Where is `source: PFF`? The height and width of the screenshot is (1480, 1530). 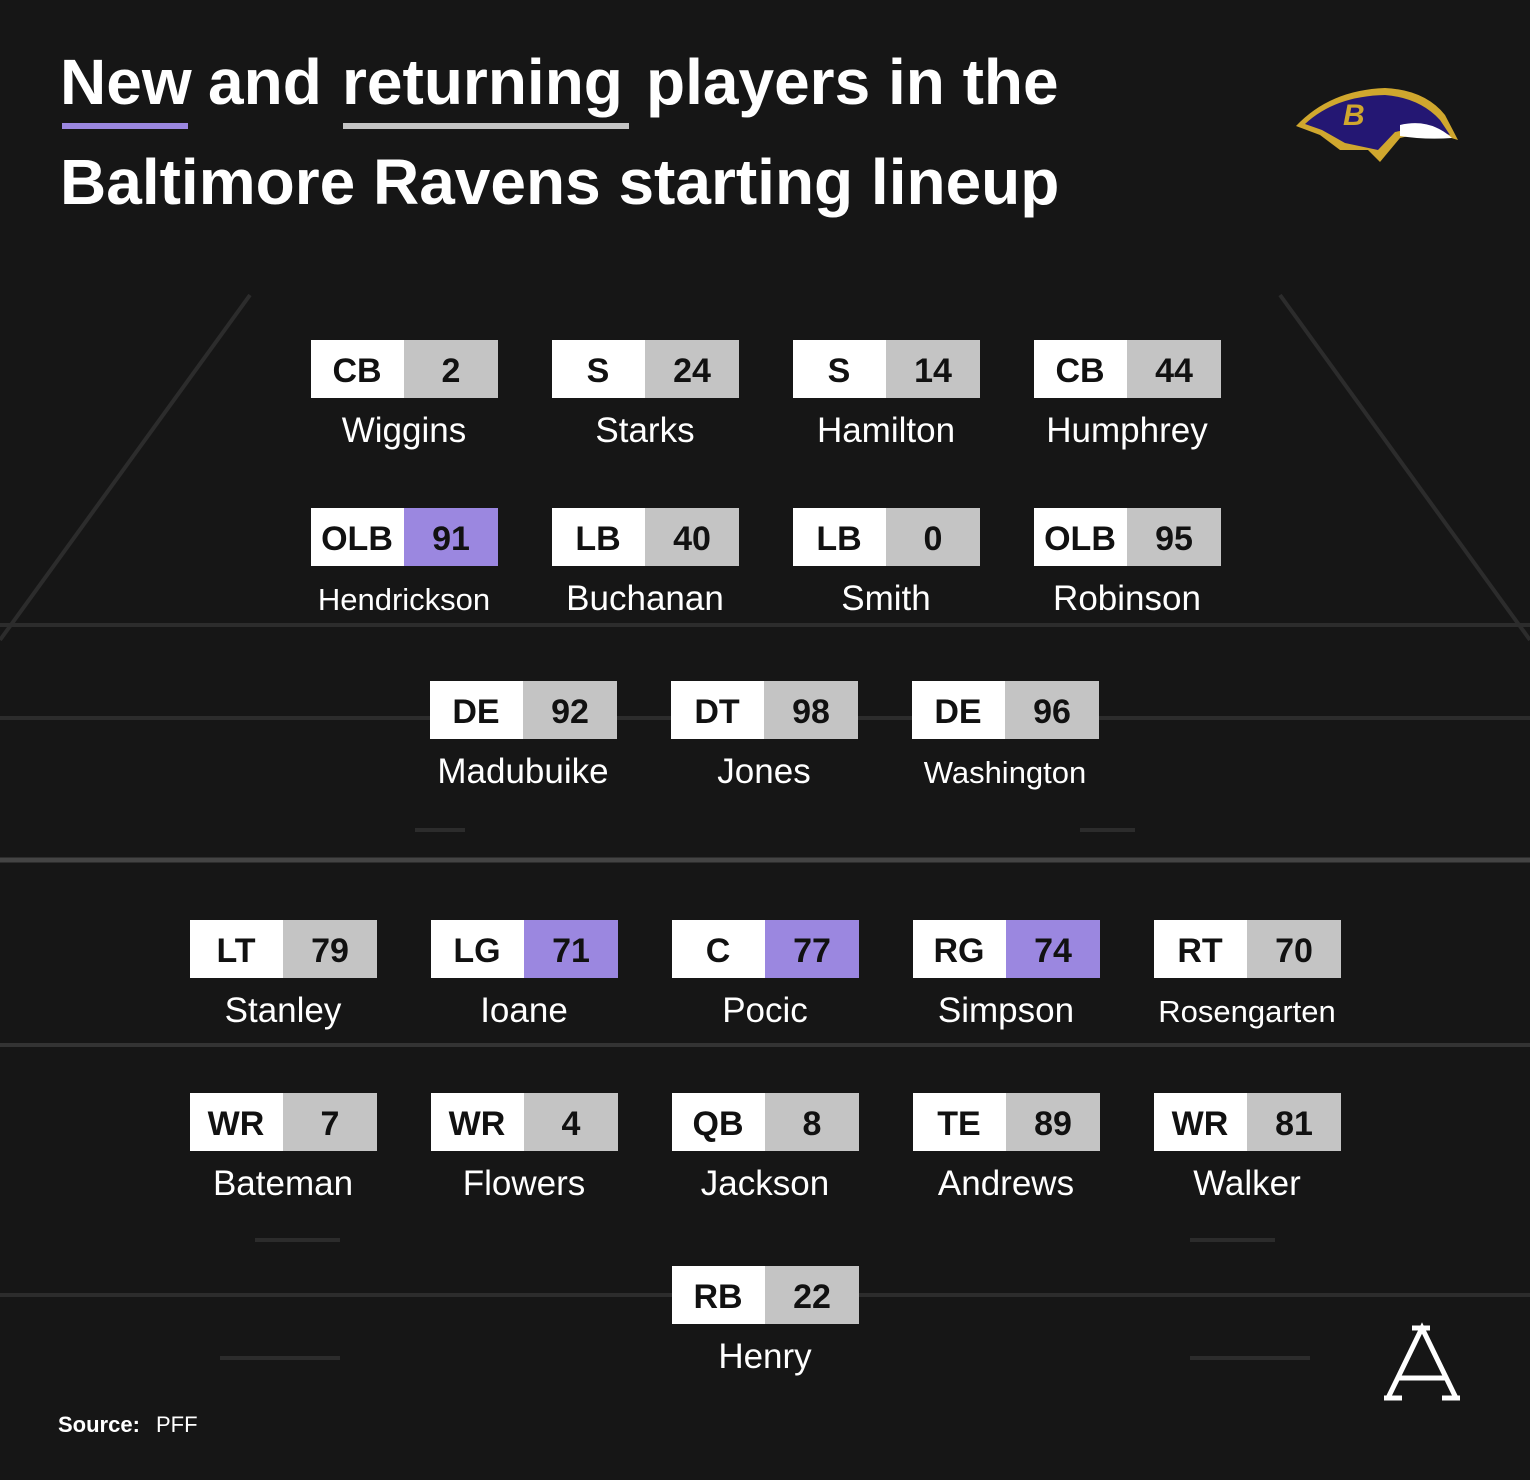
source: PFF is located at coordinates (177, 1424).